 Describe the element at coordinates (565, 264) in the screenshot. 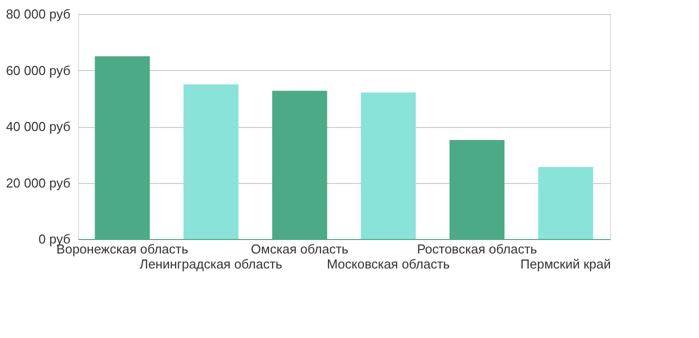

I see `x-tick-label: Пермский край` at that location.